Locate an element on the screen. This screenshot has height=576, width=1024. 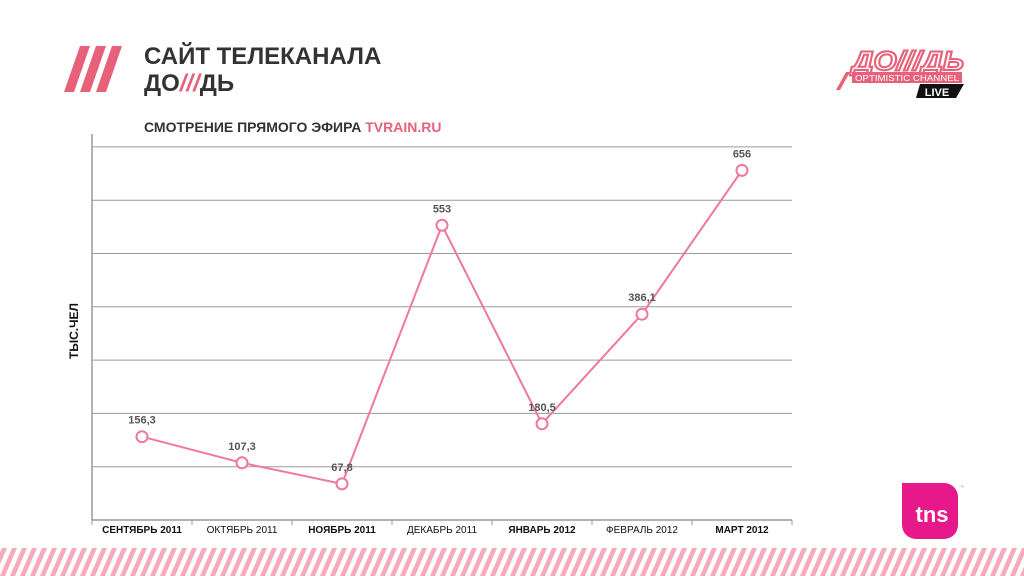
svg-text: ™ is located at coordinates (962, 488).